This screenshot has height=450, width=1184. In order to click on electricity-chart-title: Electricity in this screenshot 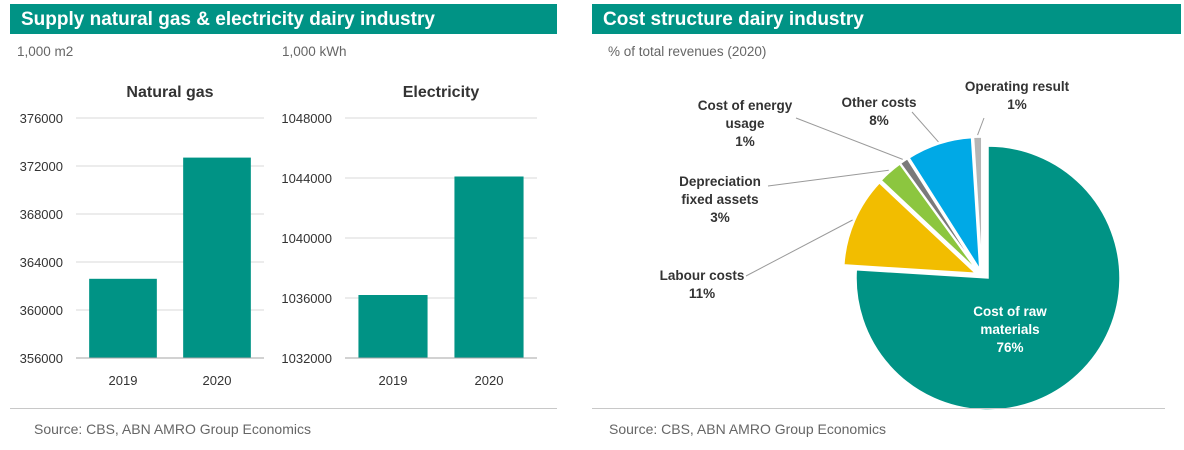, I will do `click(441, 92)`.